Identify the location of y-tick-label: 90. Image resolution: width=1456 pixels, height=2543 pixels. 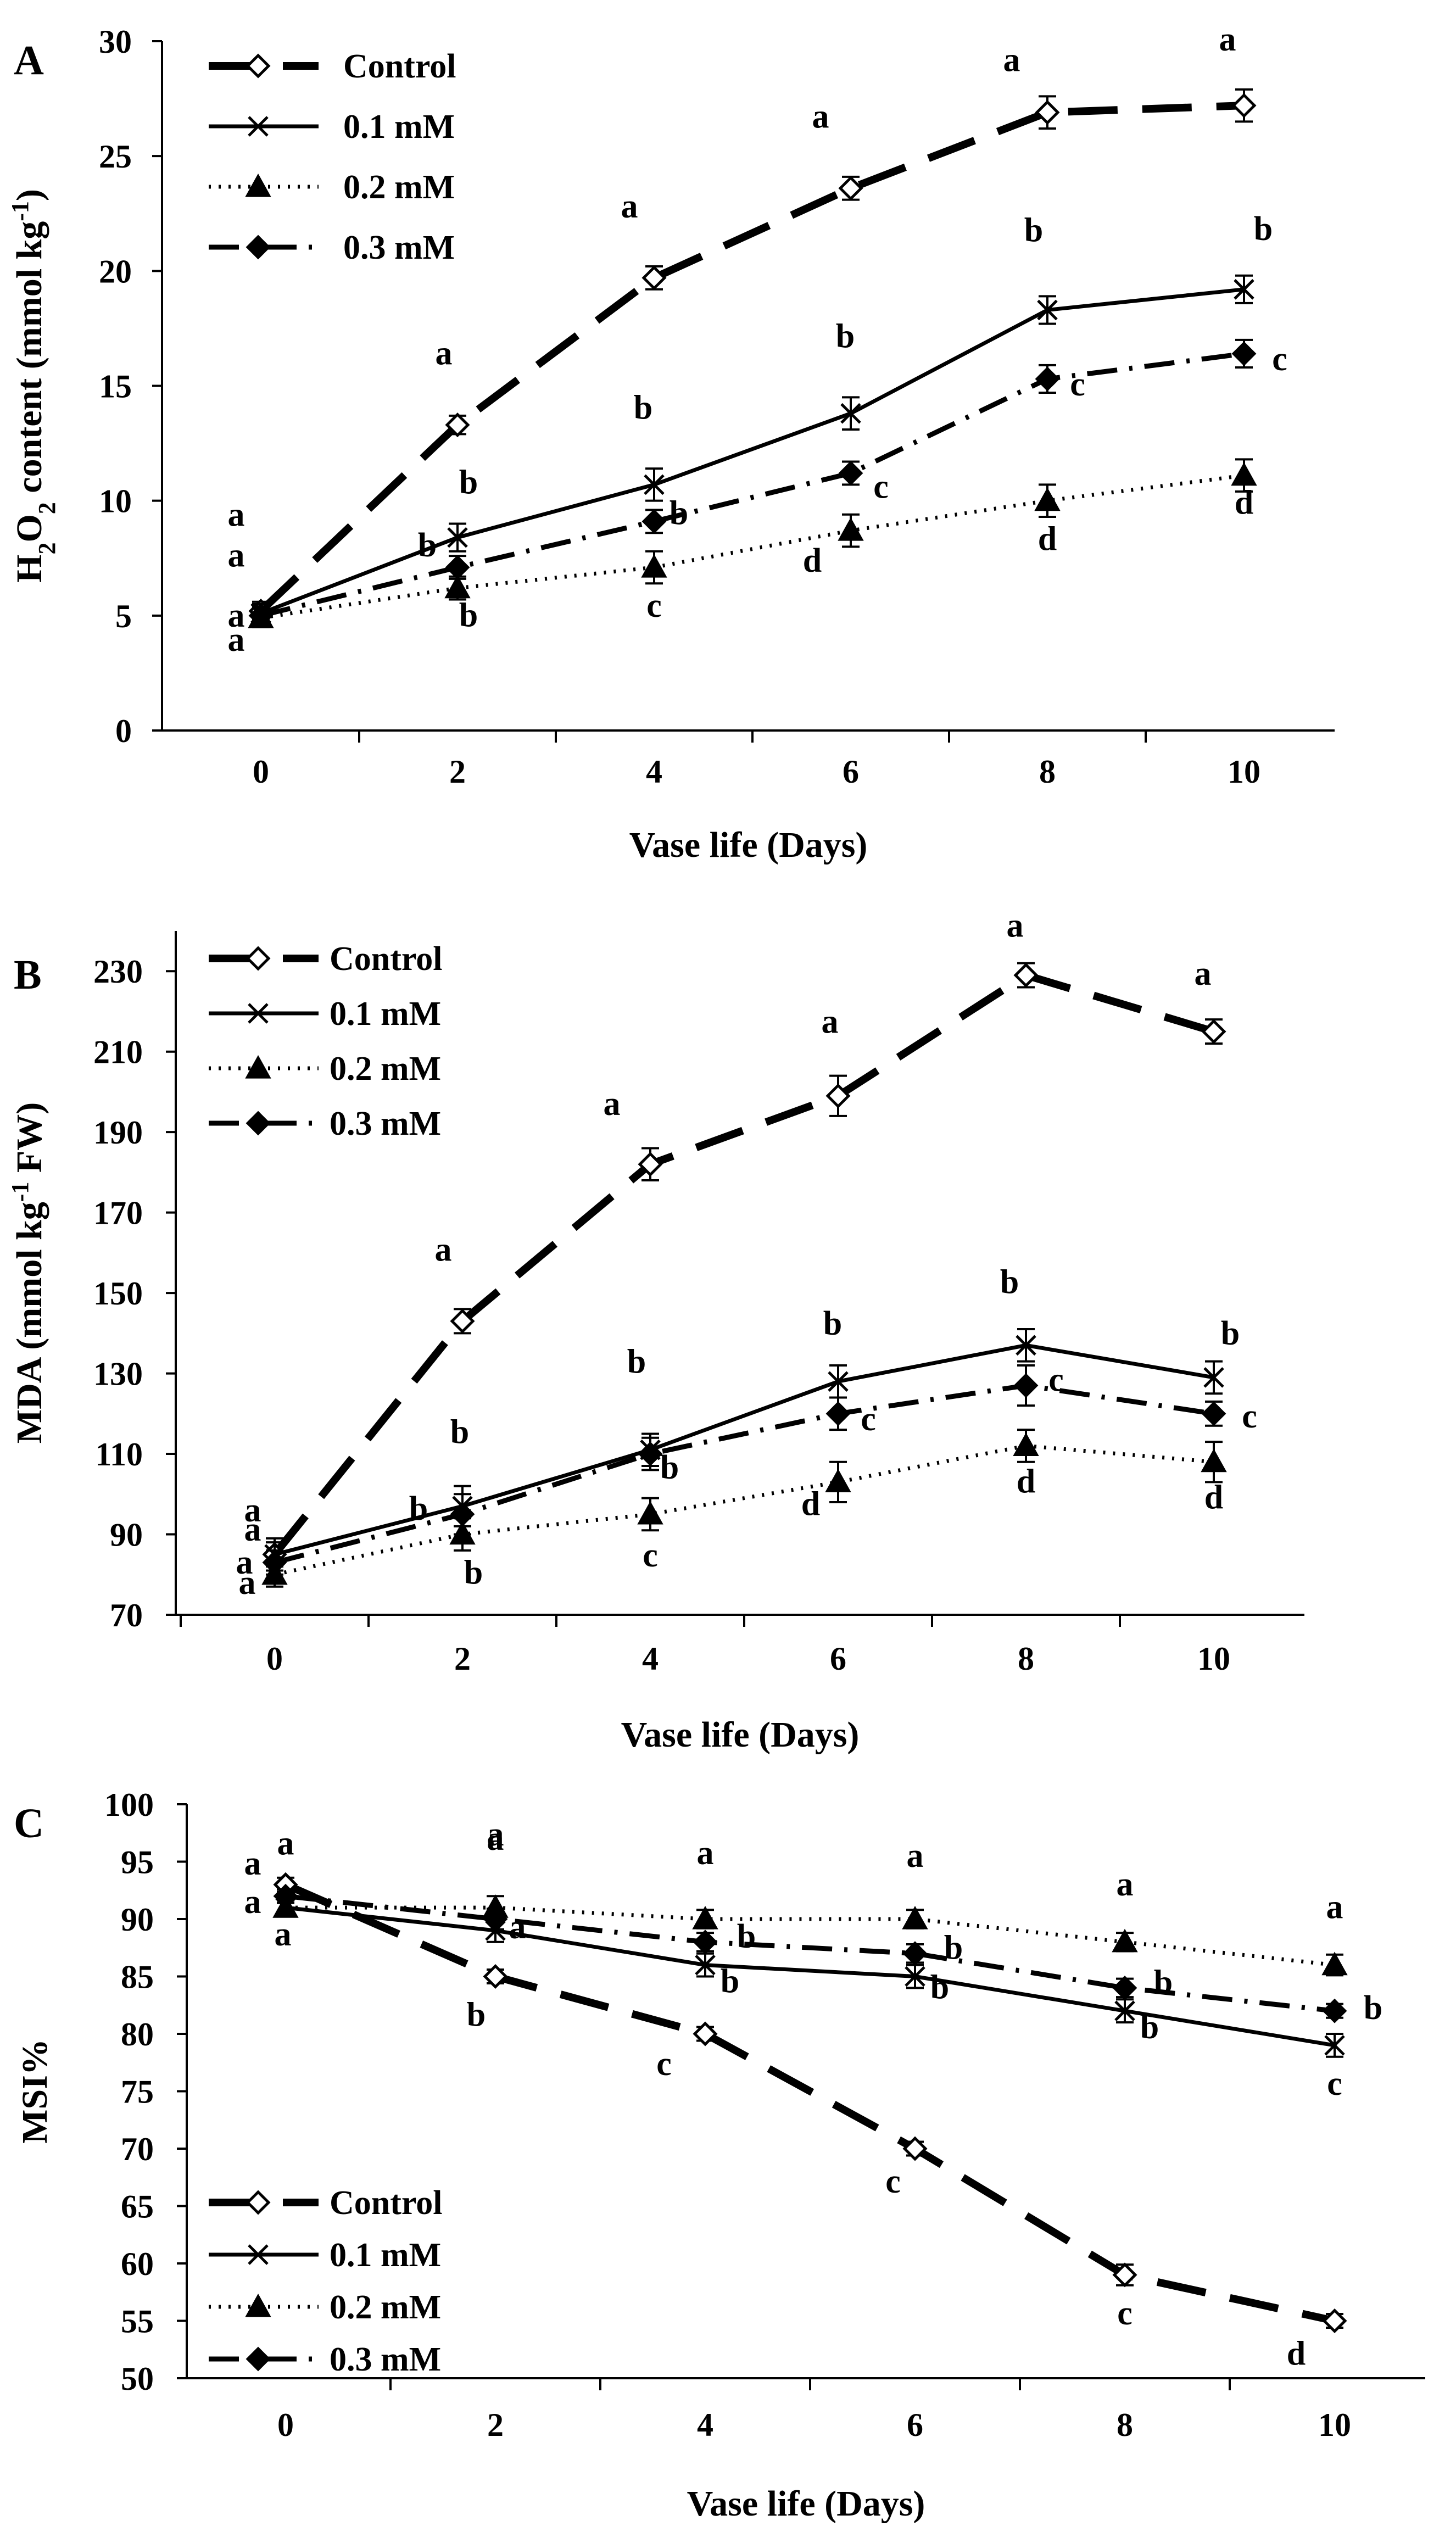
(126, 1535).